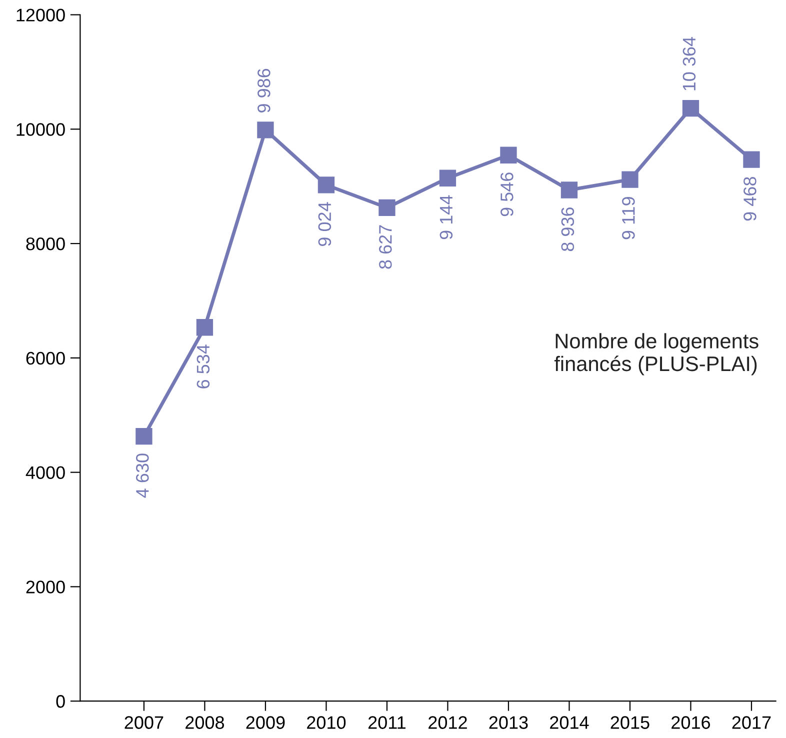 The height and width of the screenshot is (738, 786). What do you see at coordinates (45, 473) in the screenshot?
I see `y-tick-label: 4000` at bounding box center [45, 473].